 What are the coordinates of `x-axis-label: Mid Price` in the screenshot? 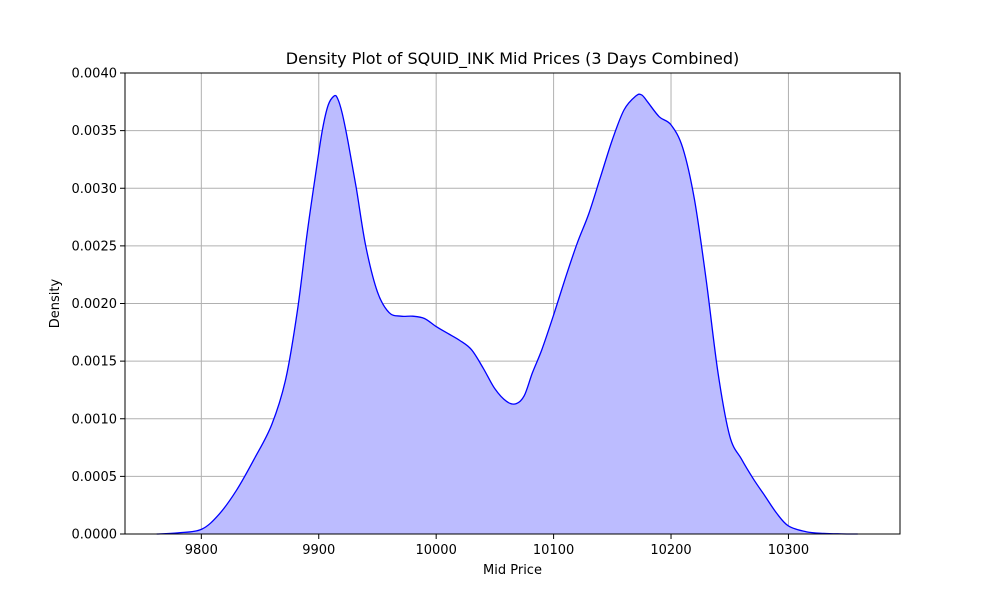 It's located at (512, 570).